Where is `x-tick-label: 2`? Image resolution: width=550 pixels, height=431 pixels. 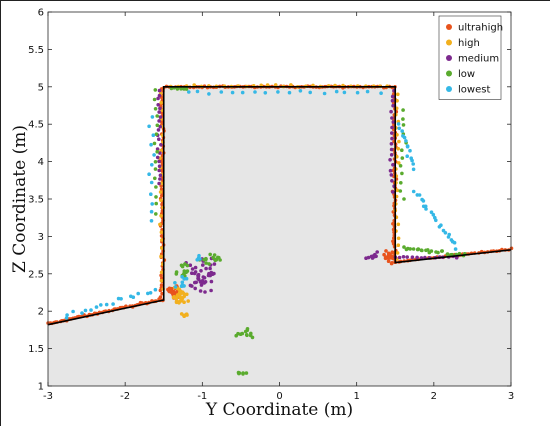
x-tick-label: 2 is located at coordinates (434, 396).